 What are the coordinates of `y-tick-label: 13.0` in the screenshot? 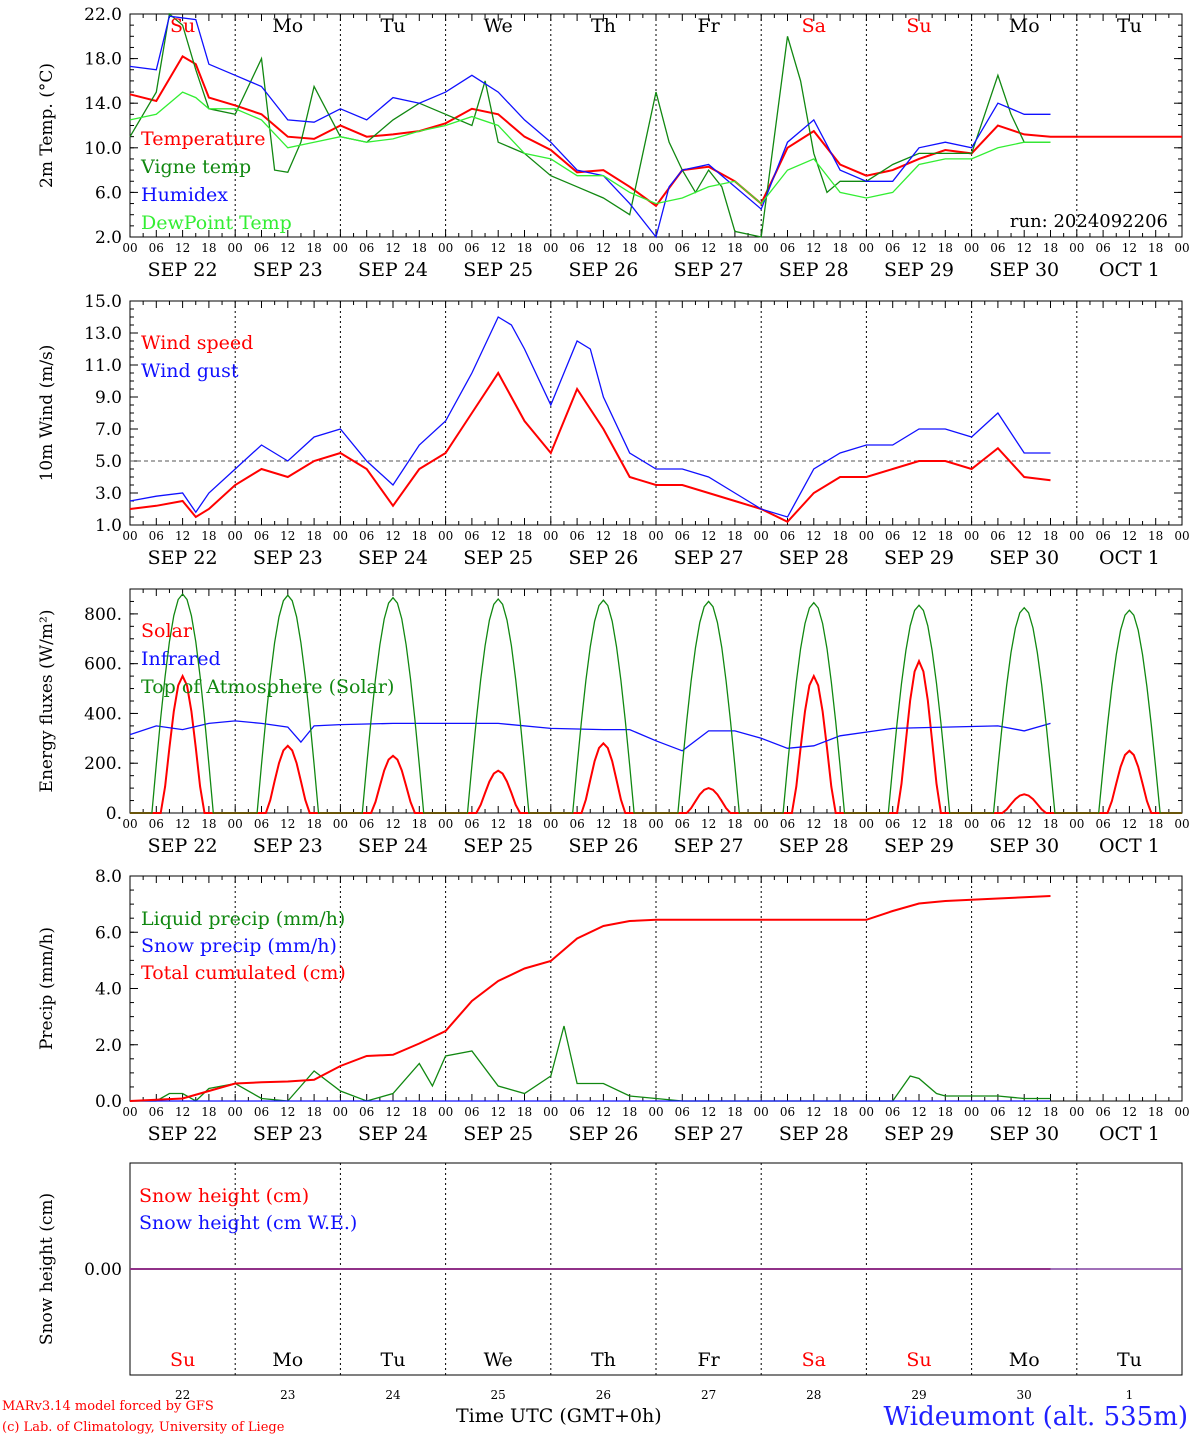 It's located at (103, 334).